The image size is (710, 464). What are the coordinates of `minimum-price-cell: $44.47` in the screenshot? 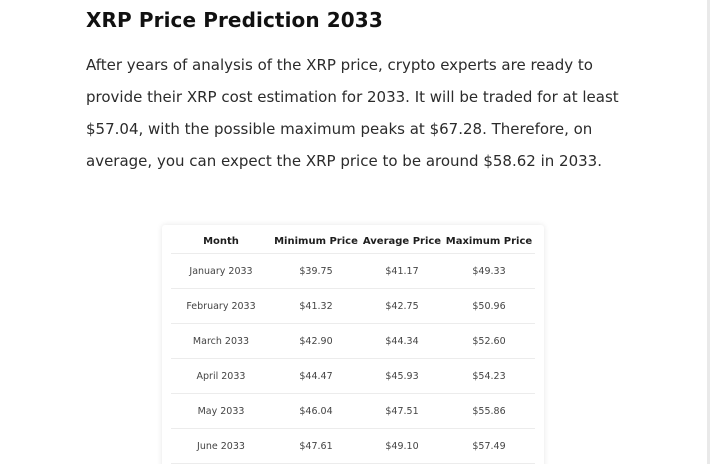 It's located at (316, 376).